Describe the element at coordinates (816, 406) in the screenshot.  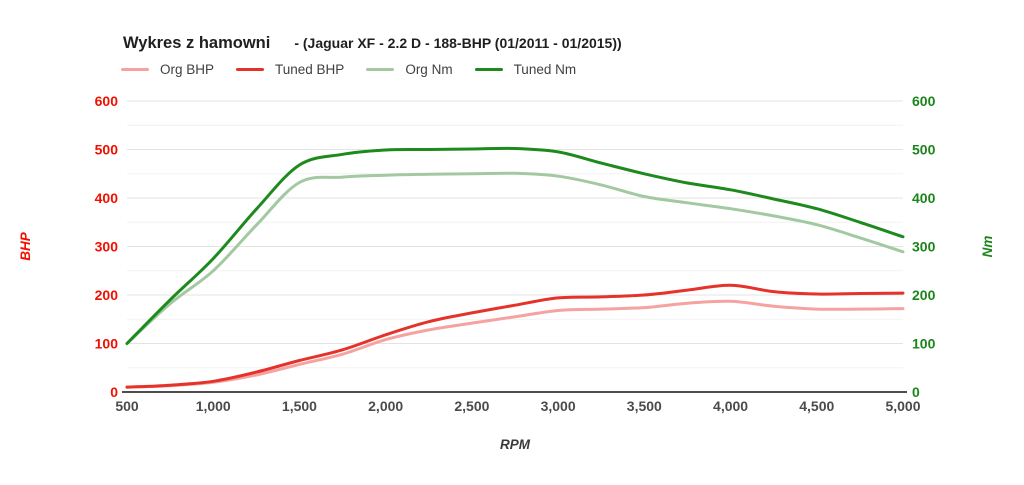
I see `svg-text: 4,500` at that location.